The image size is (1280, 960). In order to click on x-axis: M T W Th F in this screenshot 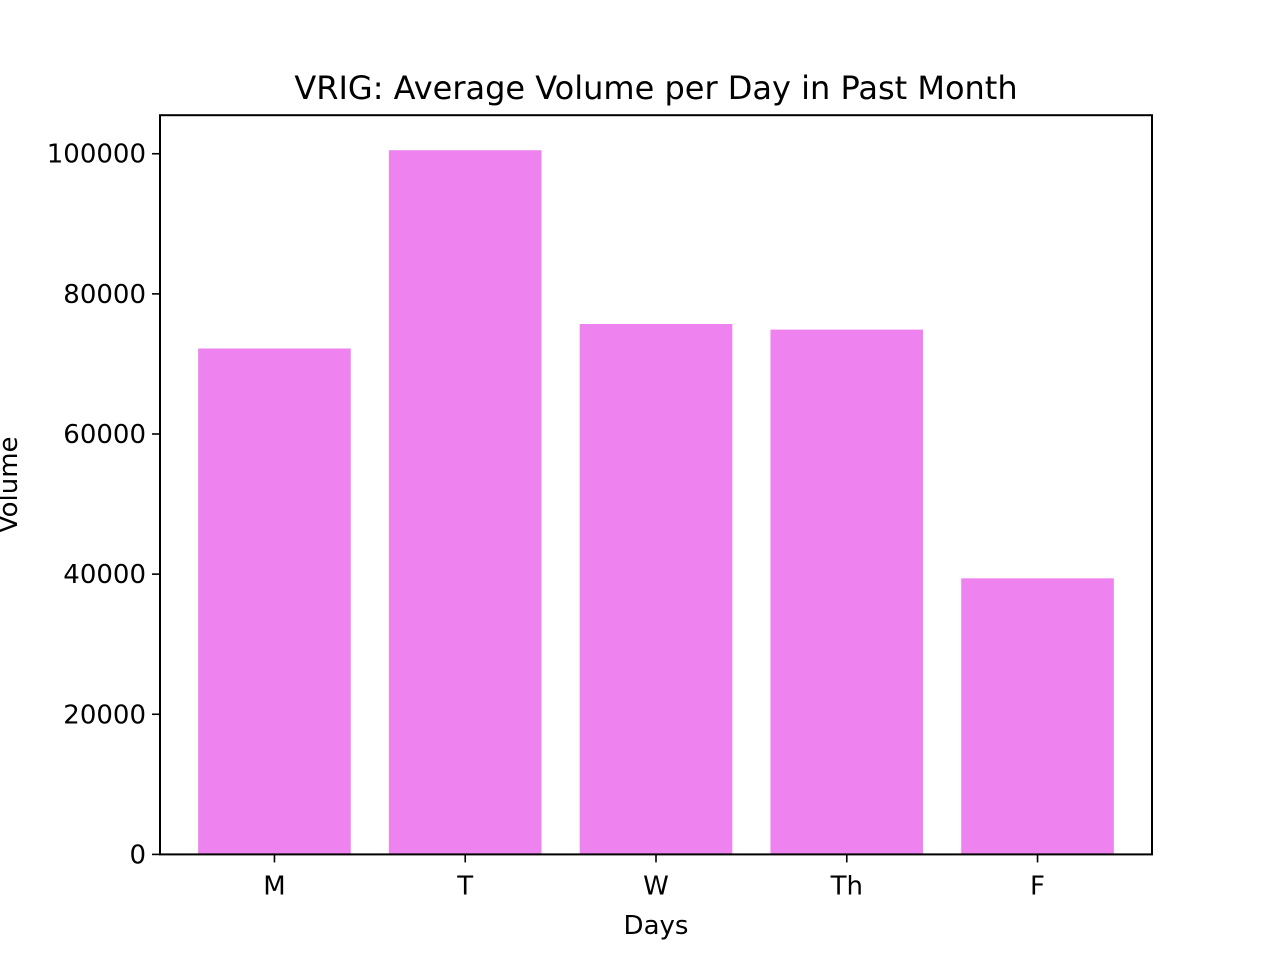, I will do `click(654, 877)`.